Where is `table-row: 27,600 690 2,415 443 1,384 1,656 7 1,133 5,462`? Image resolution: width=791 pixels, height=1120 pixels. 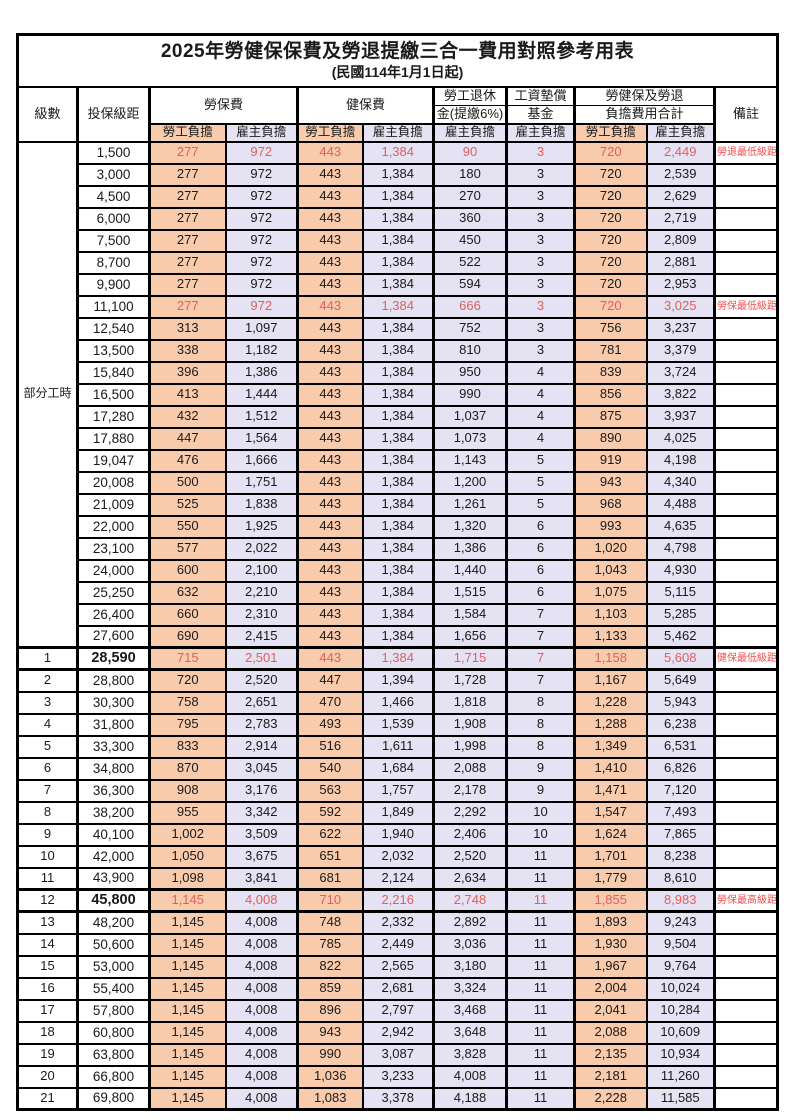
table-row: 27,600 690 2,415 443 1,384 1,656 7 1,133 5,462 is located at coordinates (398, 636).